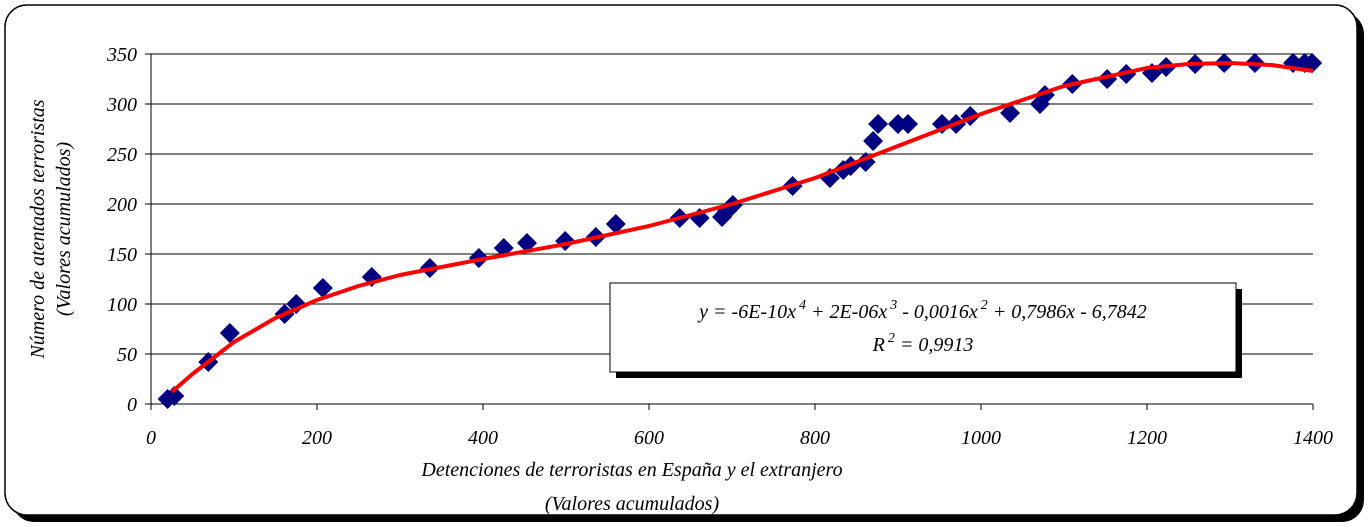 This screenshot has height=527, width=1372. What do you see at coordinates (981, 438) in the screenshot?
I see `x-tick-label: 1000` at bounding box center [981, 438].